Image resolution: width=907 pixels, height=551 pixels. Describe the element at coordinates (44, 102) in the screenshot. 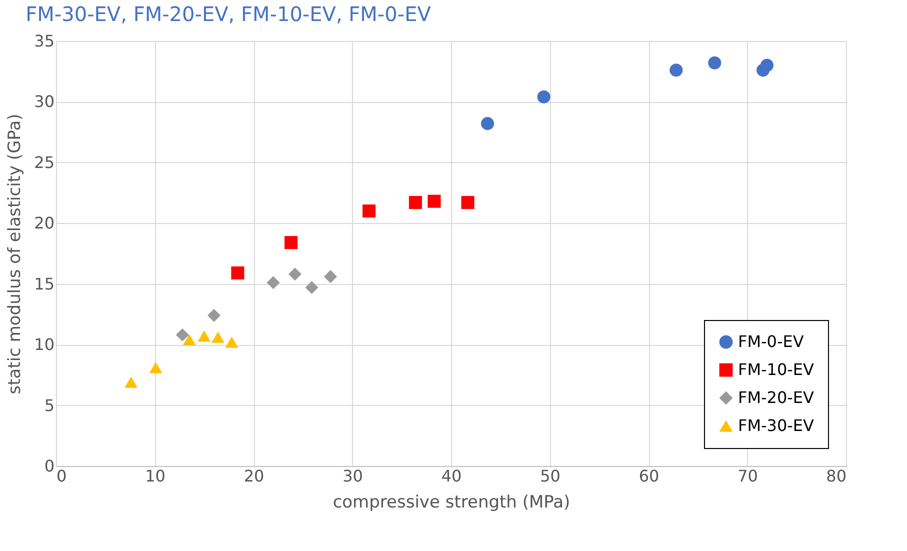

I see `y-tick-label: 30` at that location.